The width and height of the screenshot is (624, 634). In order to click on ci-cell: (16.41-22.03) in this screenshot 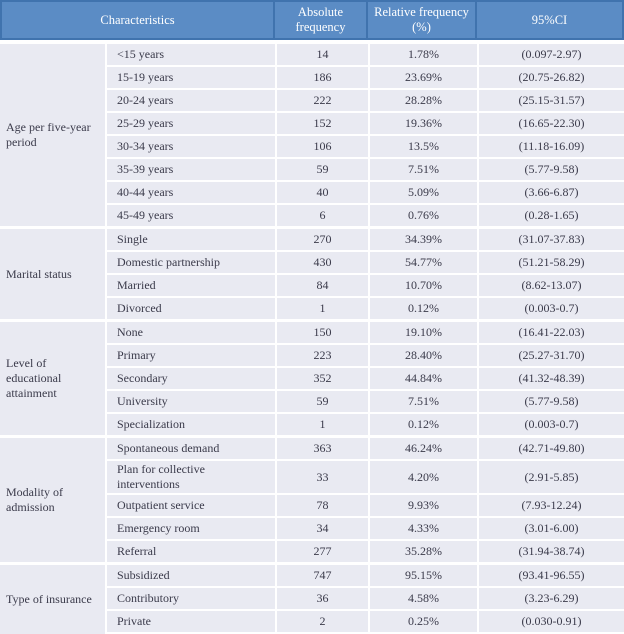, I will do `click(550, 331)`.